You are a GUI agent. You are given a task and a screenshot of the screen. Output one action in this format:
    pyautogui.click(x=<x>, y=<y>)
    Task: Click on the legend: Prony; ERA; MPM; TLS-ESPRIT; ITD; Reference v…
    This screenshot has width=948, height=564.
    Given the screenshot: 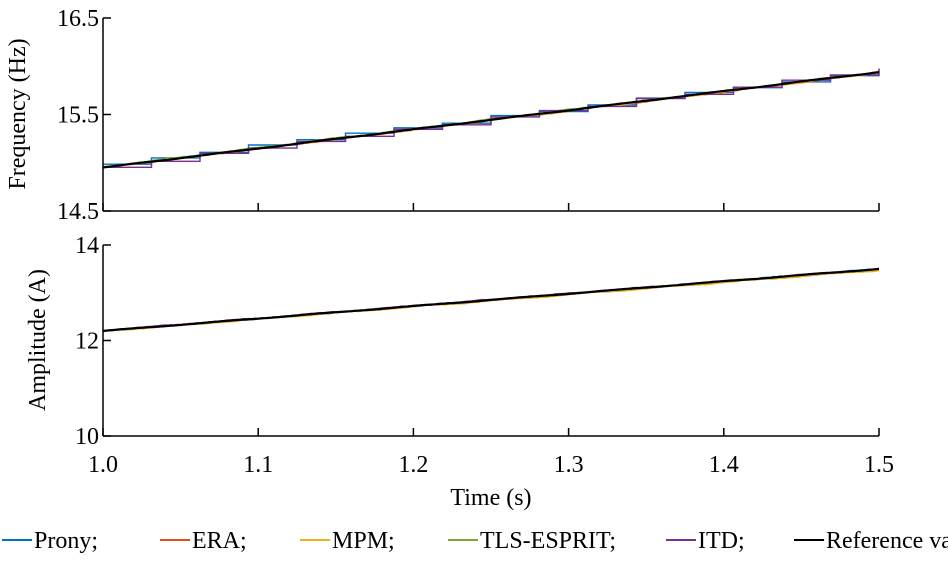 What is the action you would take?
    pyautogui.click(x=475, y=541)
    